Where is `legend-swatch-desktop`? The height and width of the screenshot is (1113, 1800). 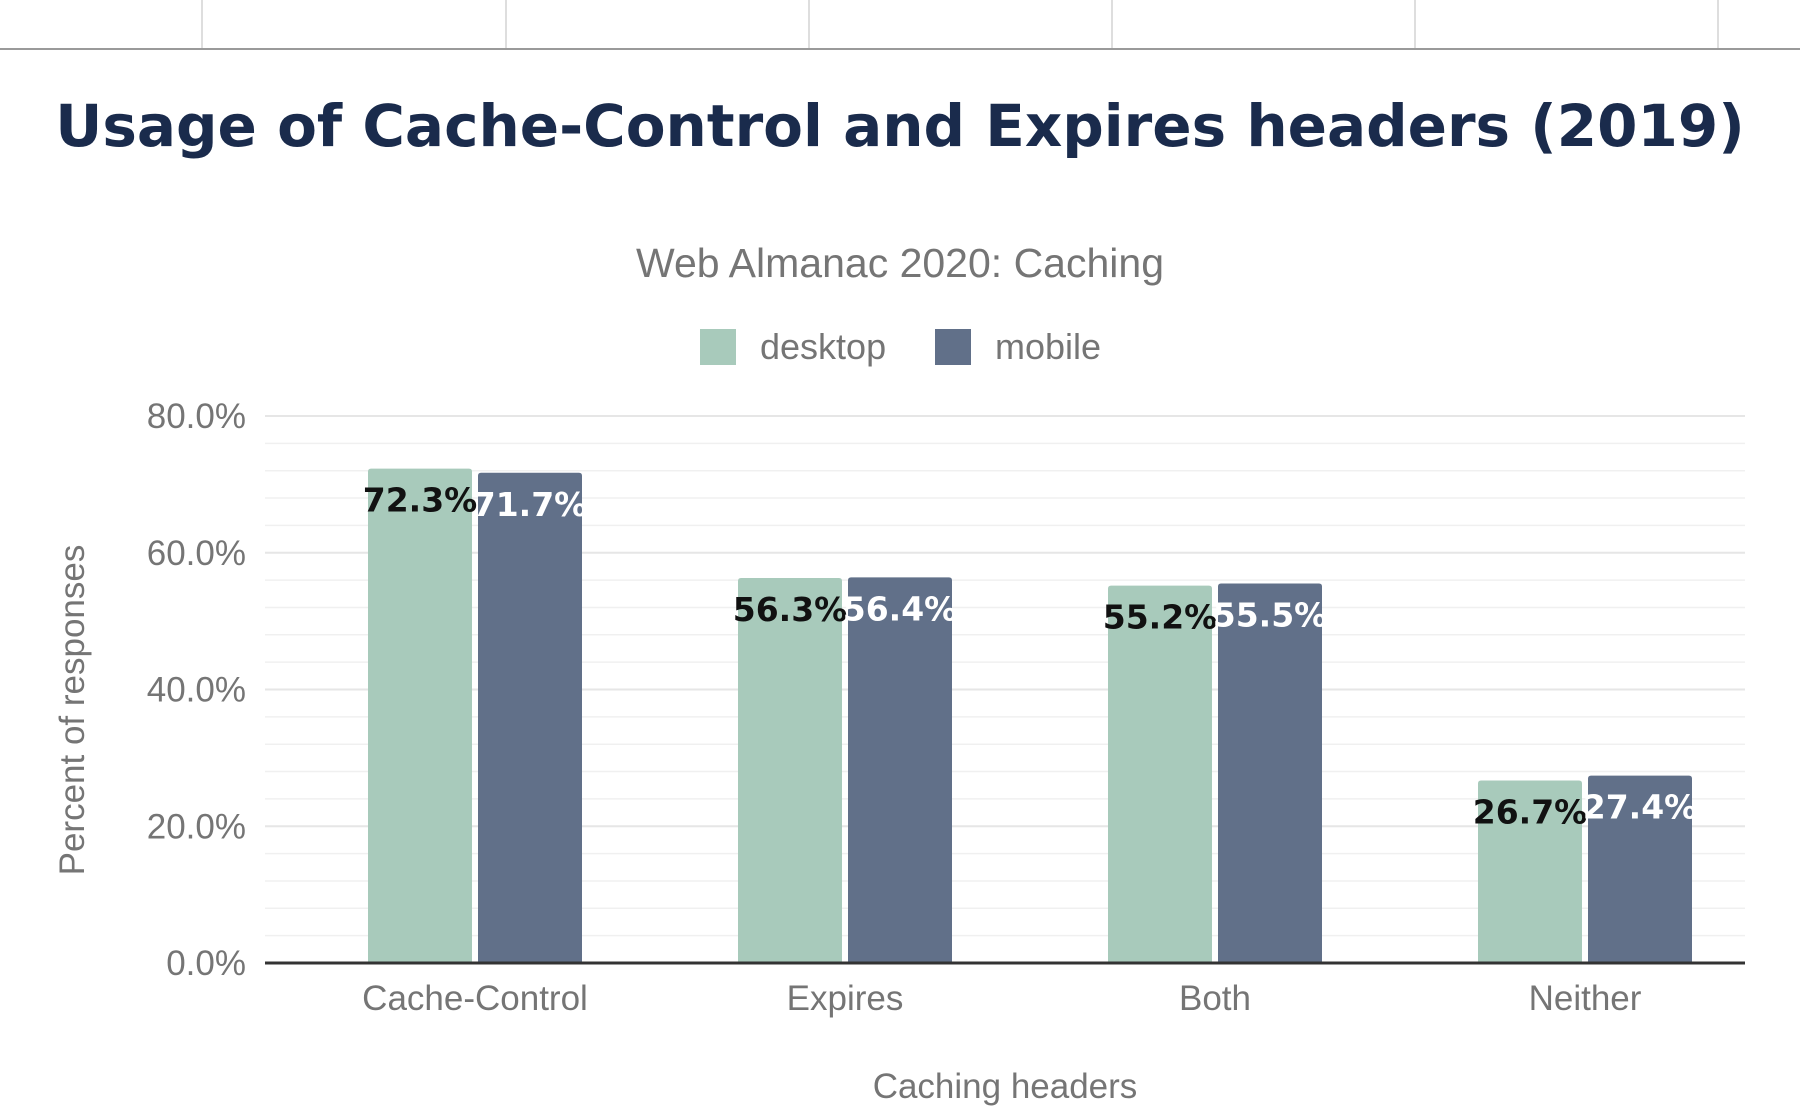 legend-swatch-desktop is located at coordinates (718, 347).